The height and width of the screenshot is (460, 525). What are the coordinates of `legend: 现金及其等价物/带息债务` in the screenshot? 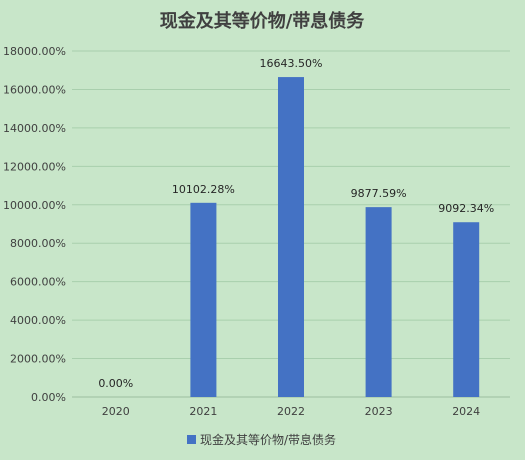 It's located at (261, 439).